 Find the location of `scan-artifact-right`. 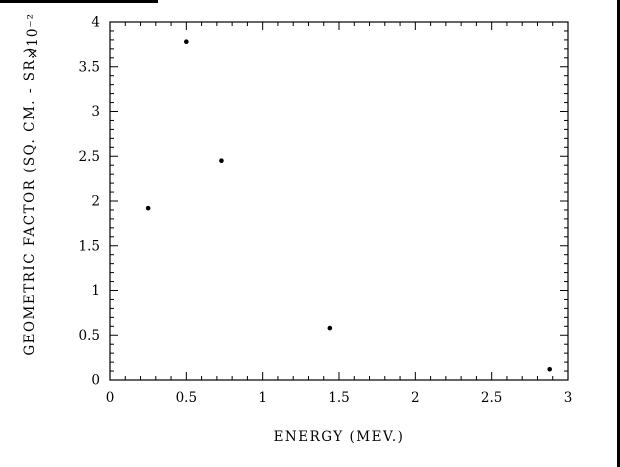

scan-artifact-right is located at coordinates (618, 233).